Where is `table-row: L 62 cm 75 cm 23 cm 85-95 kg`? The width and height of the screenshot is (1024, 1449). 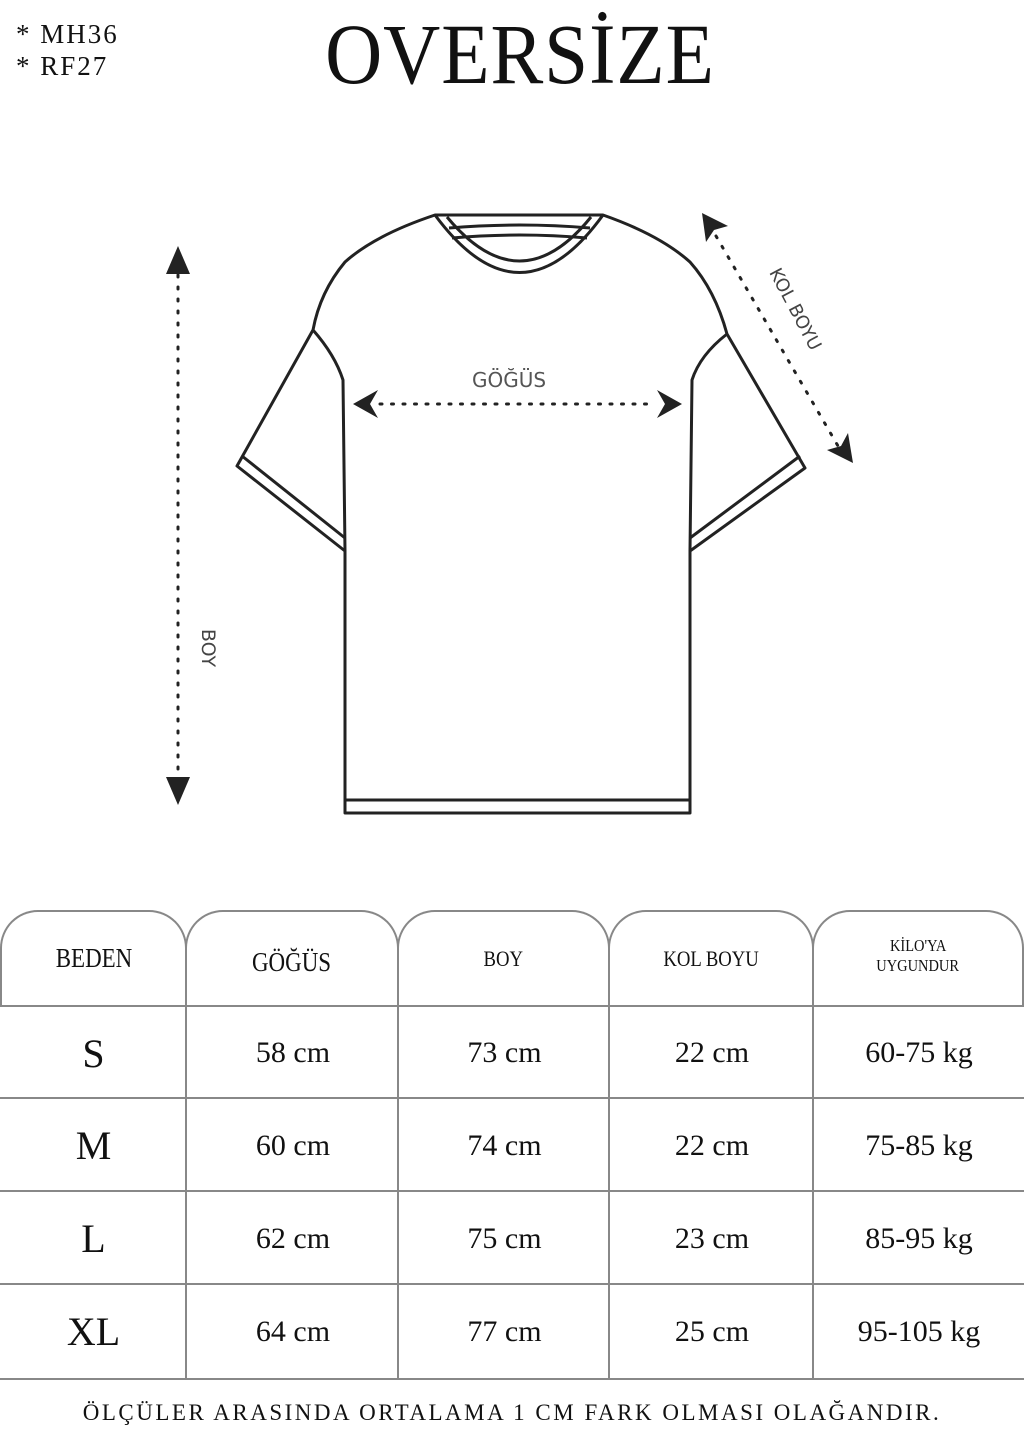
table-row: L 62 cm 75 cm 23 cm 85-95 kg is located at coordinates (512, 1237).